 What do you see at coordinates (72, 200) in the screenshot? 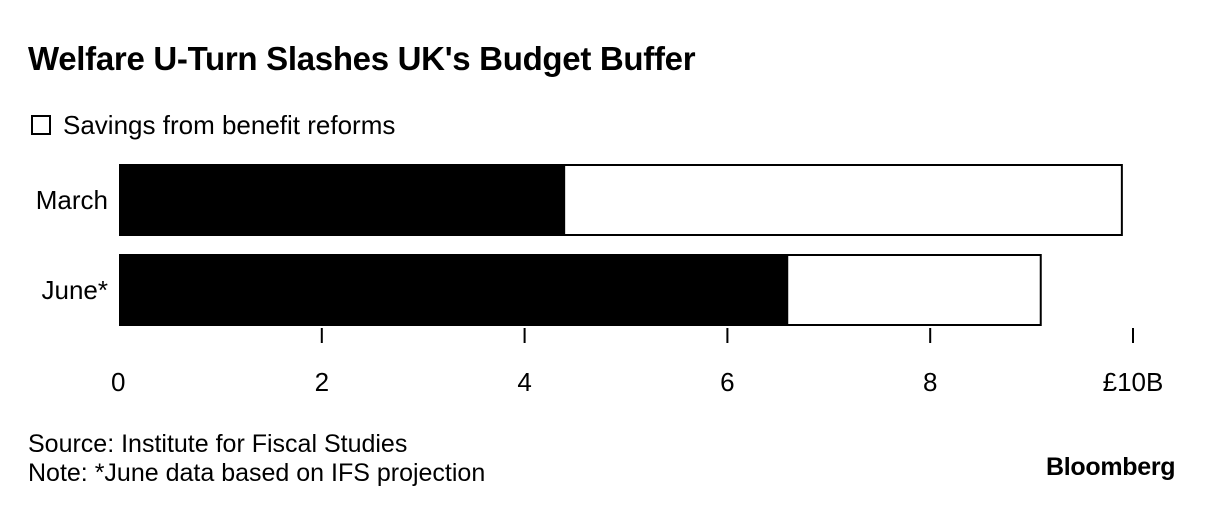
I see `category-label-march: March` at bounding box center [72, 200].